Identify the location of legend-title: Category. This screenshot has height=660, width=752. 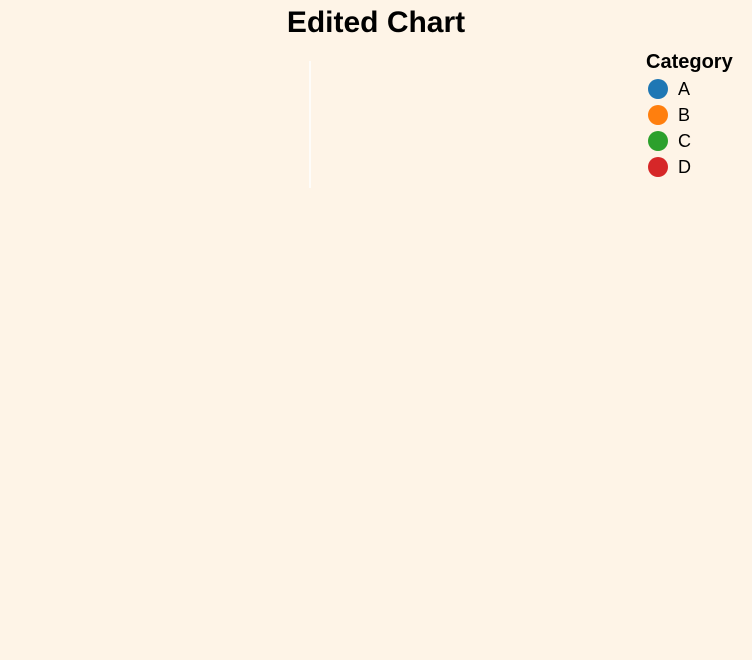
(689, 62).